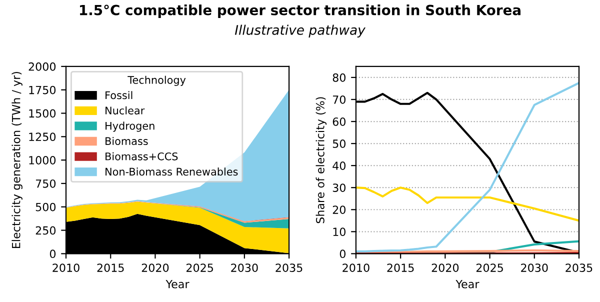  Describe the element at coordinates (46, 230) in the screenshot. I see `y-tick-label: 250` at that location.